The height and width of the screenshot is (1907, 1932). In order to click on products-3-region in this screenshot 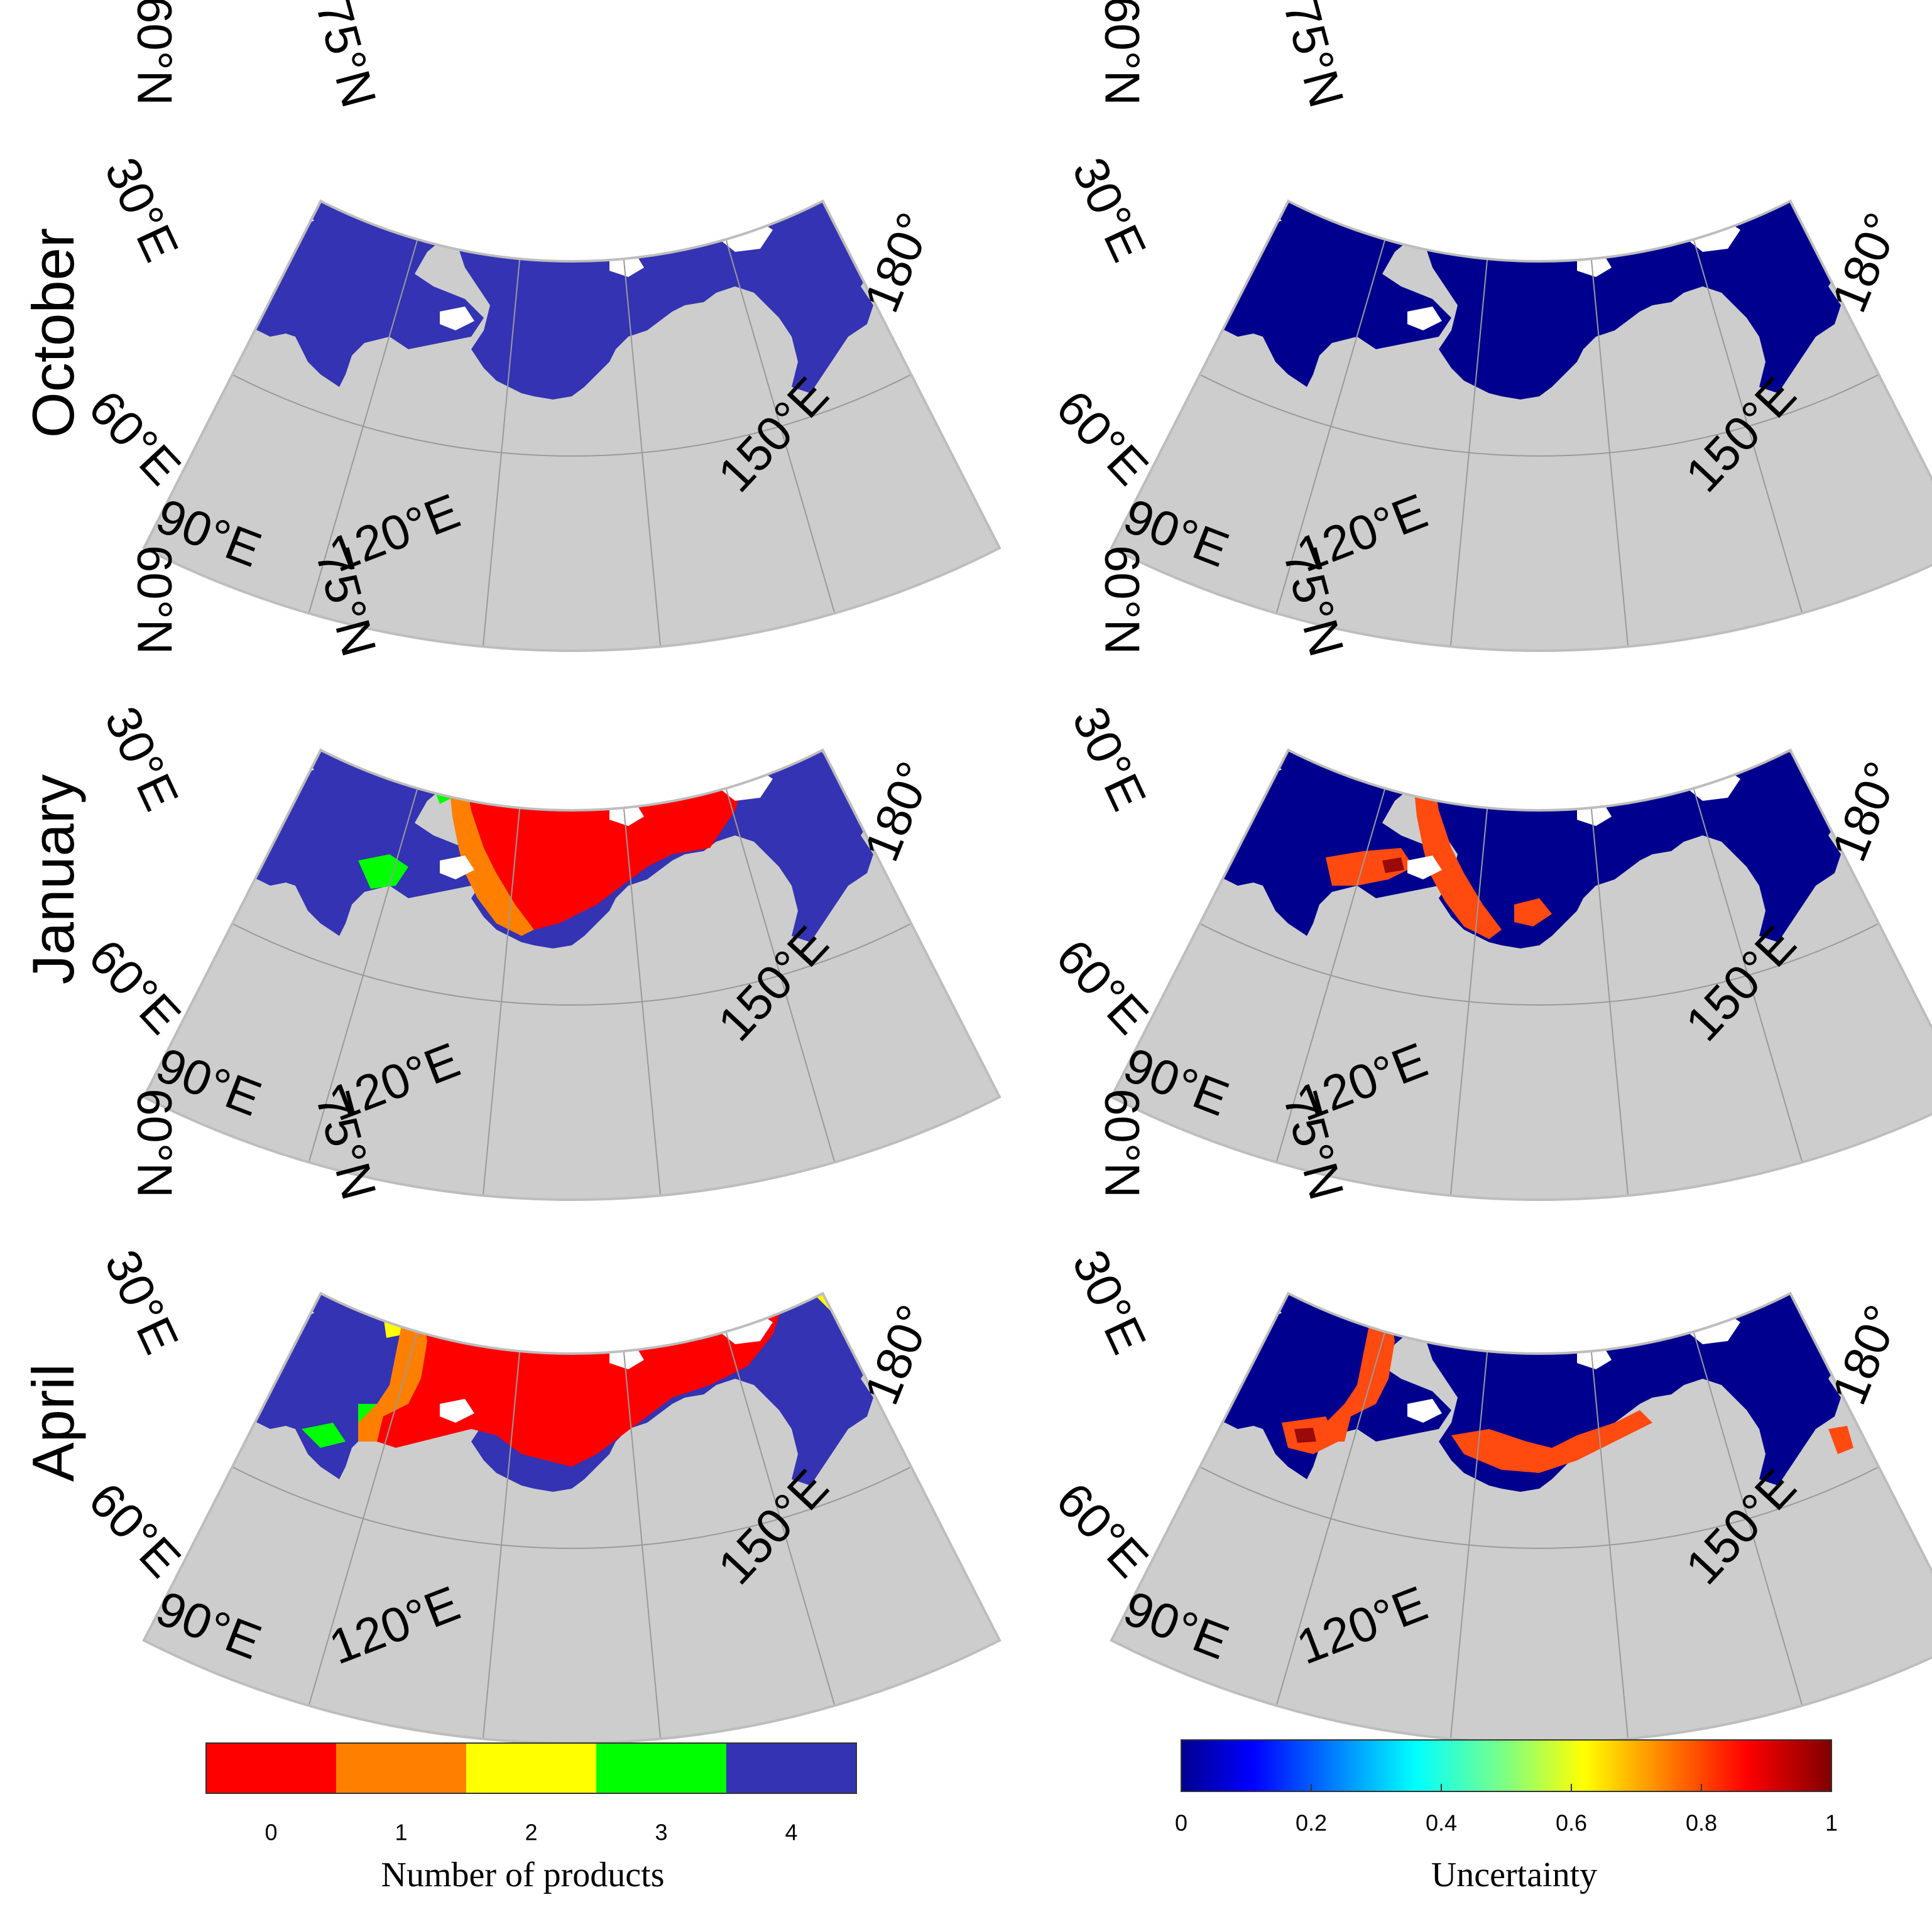, I will do `click(558, 228)`.